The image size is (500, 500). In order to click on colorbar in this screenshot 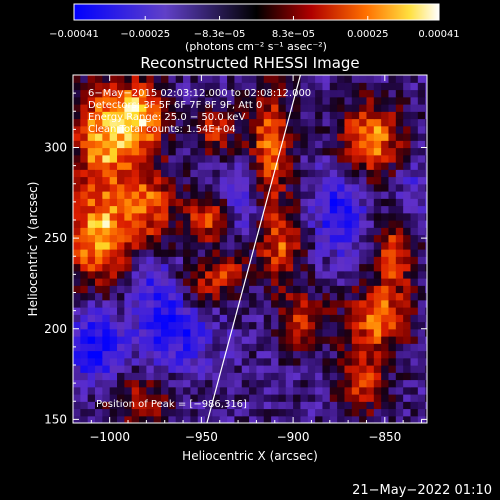, I will do `click(256, 12)`.